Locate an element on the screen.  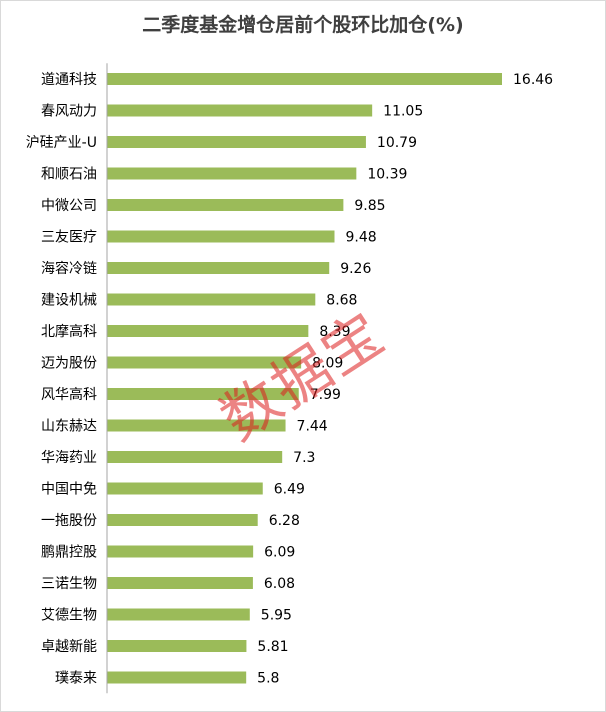
value-label: 8.39 is located at coordinates (334, 332).